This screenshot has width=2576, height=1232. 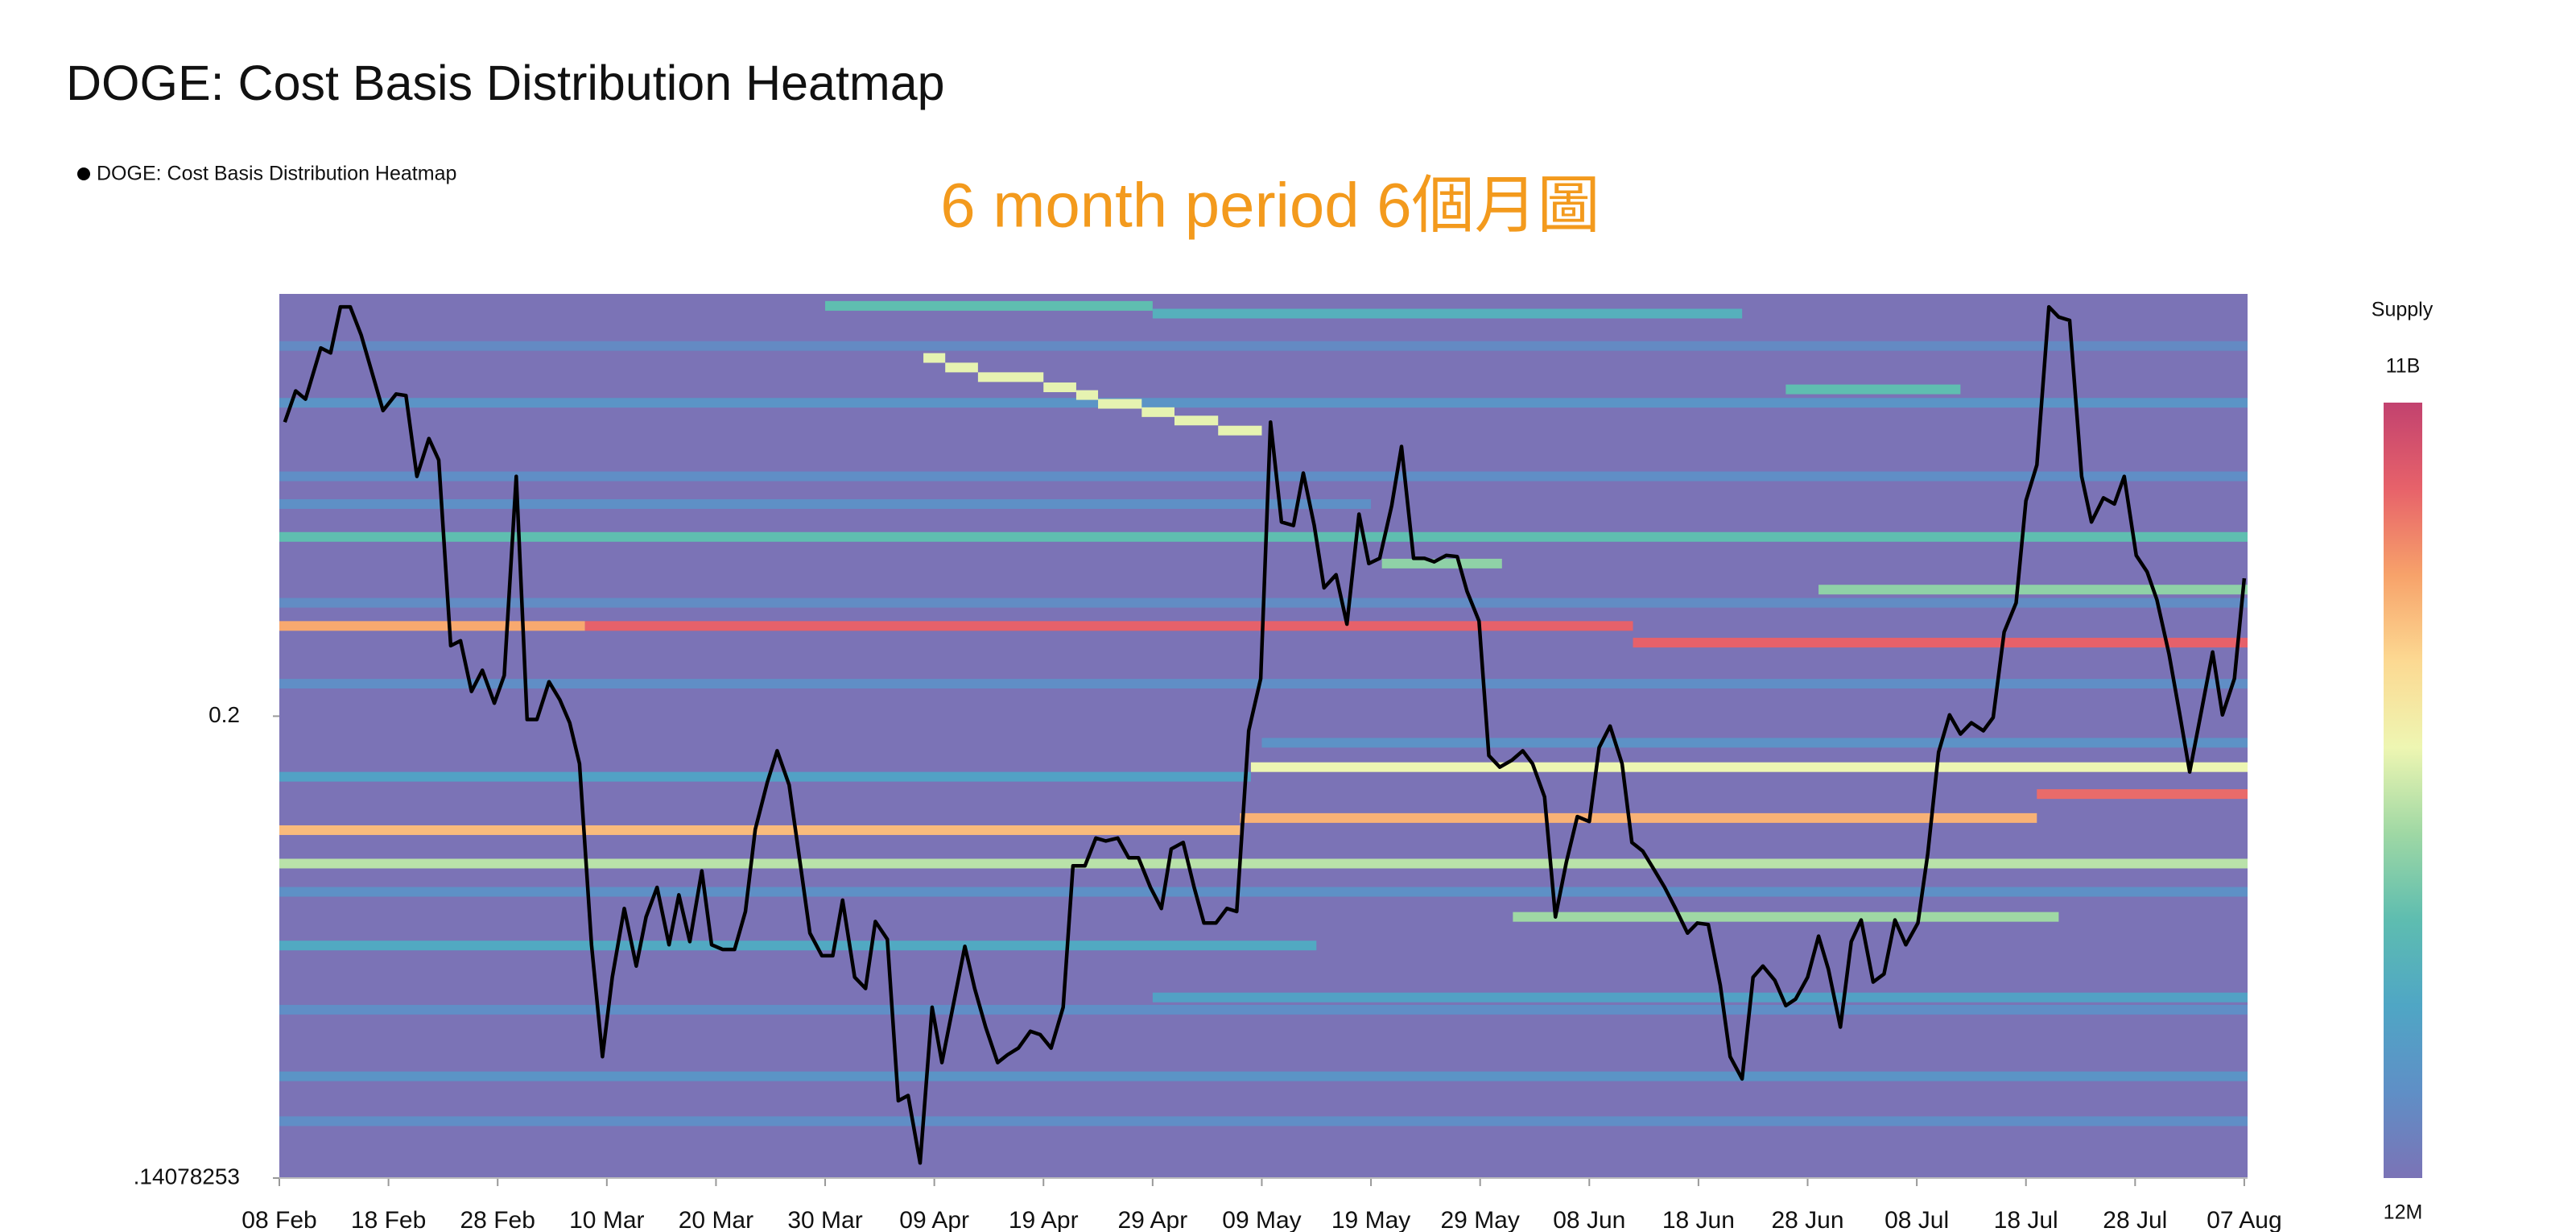 What do you see at coordinates (824, 1219) in the screenshot?
I see `x-tick-label: 30 Mar` at bounding box center [824, 1219].